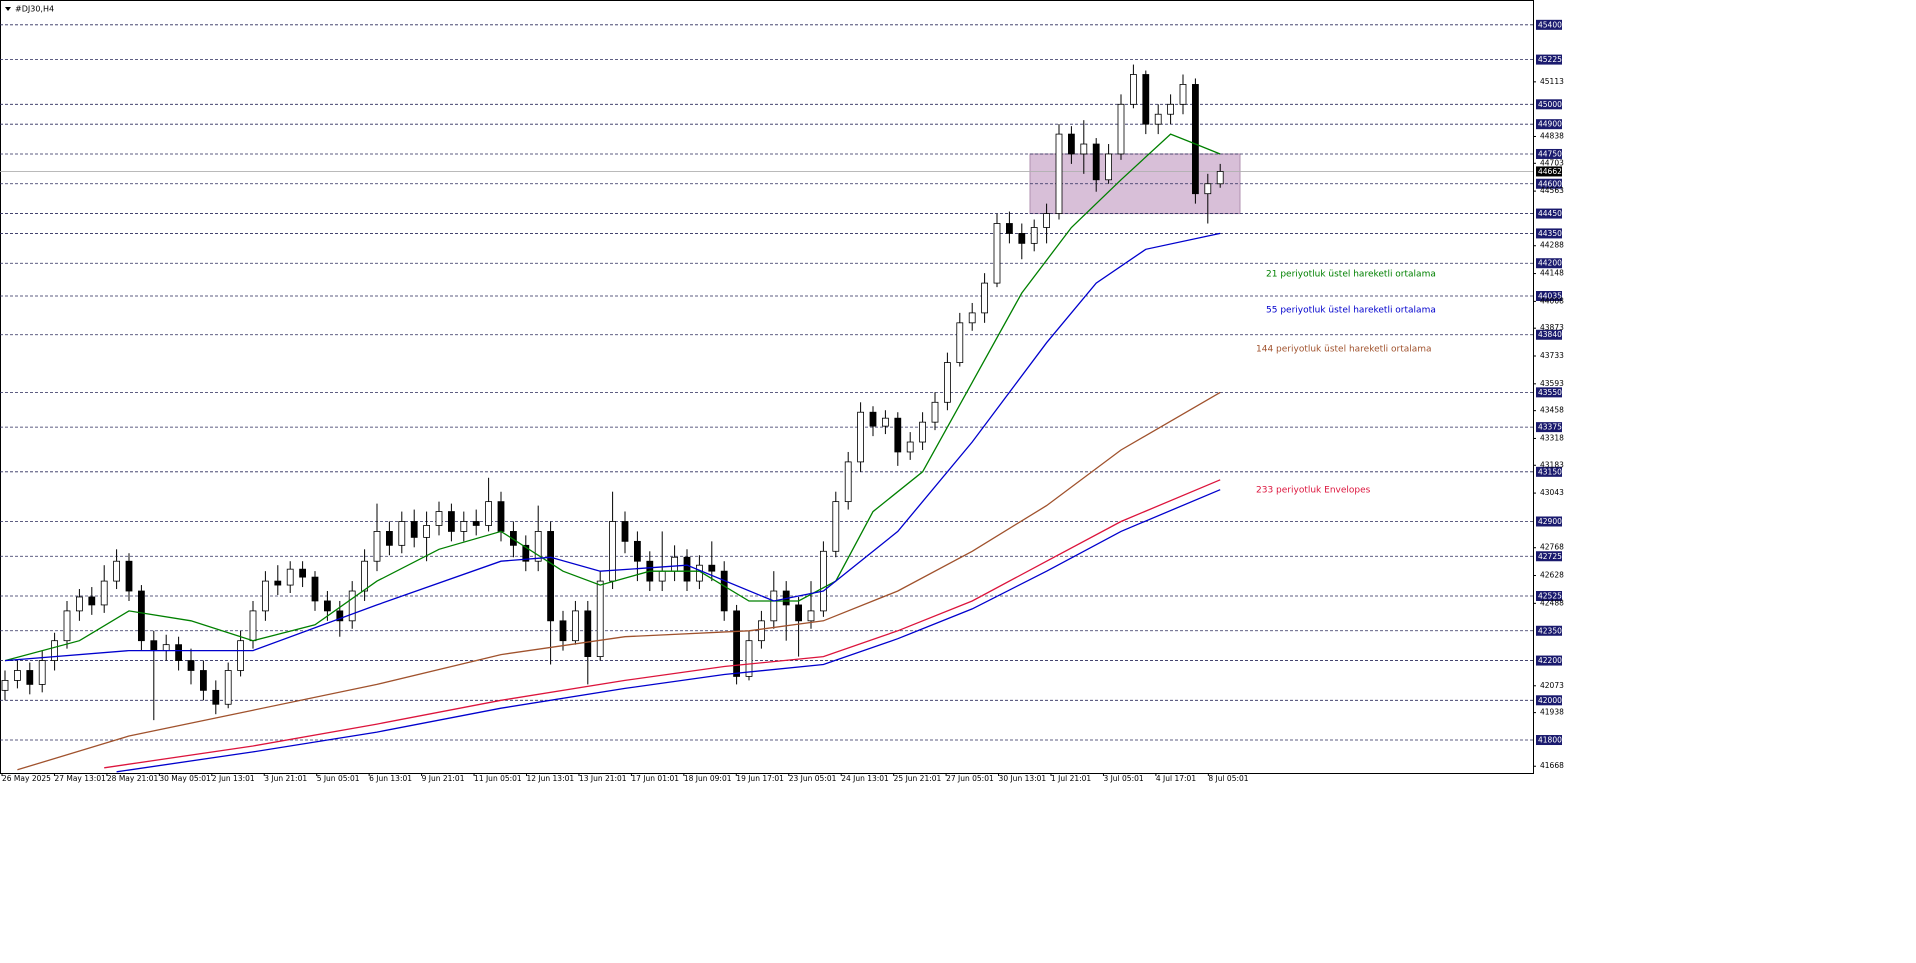 Image resolution: width=1916 pixels, height=963 pixels. What do you see at coordinates (1550, 124) in the screenshot?
I see `level-label: 44900` at bounding box center [1550, 124].